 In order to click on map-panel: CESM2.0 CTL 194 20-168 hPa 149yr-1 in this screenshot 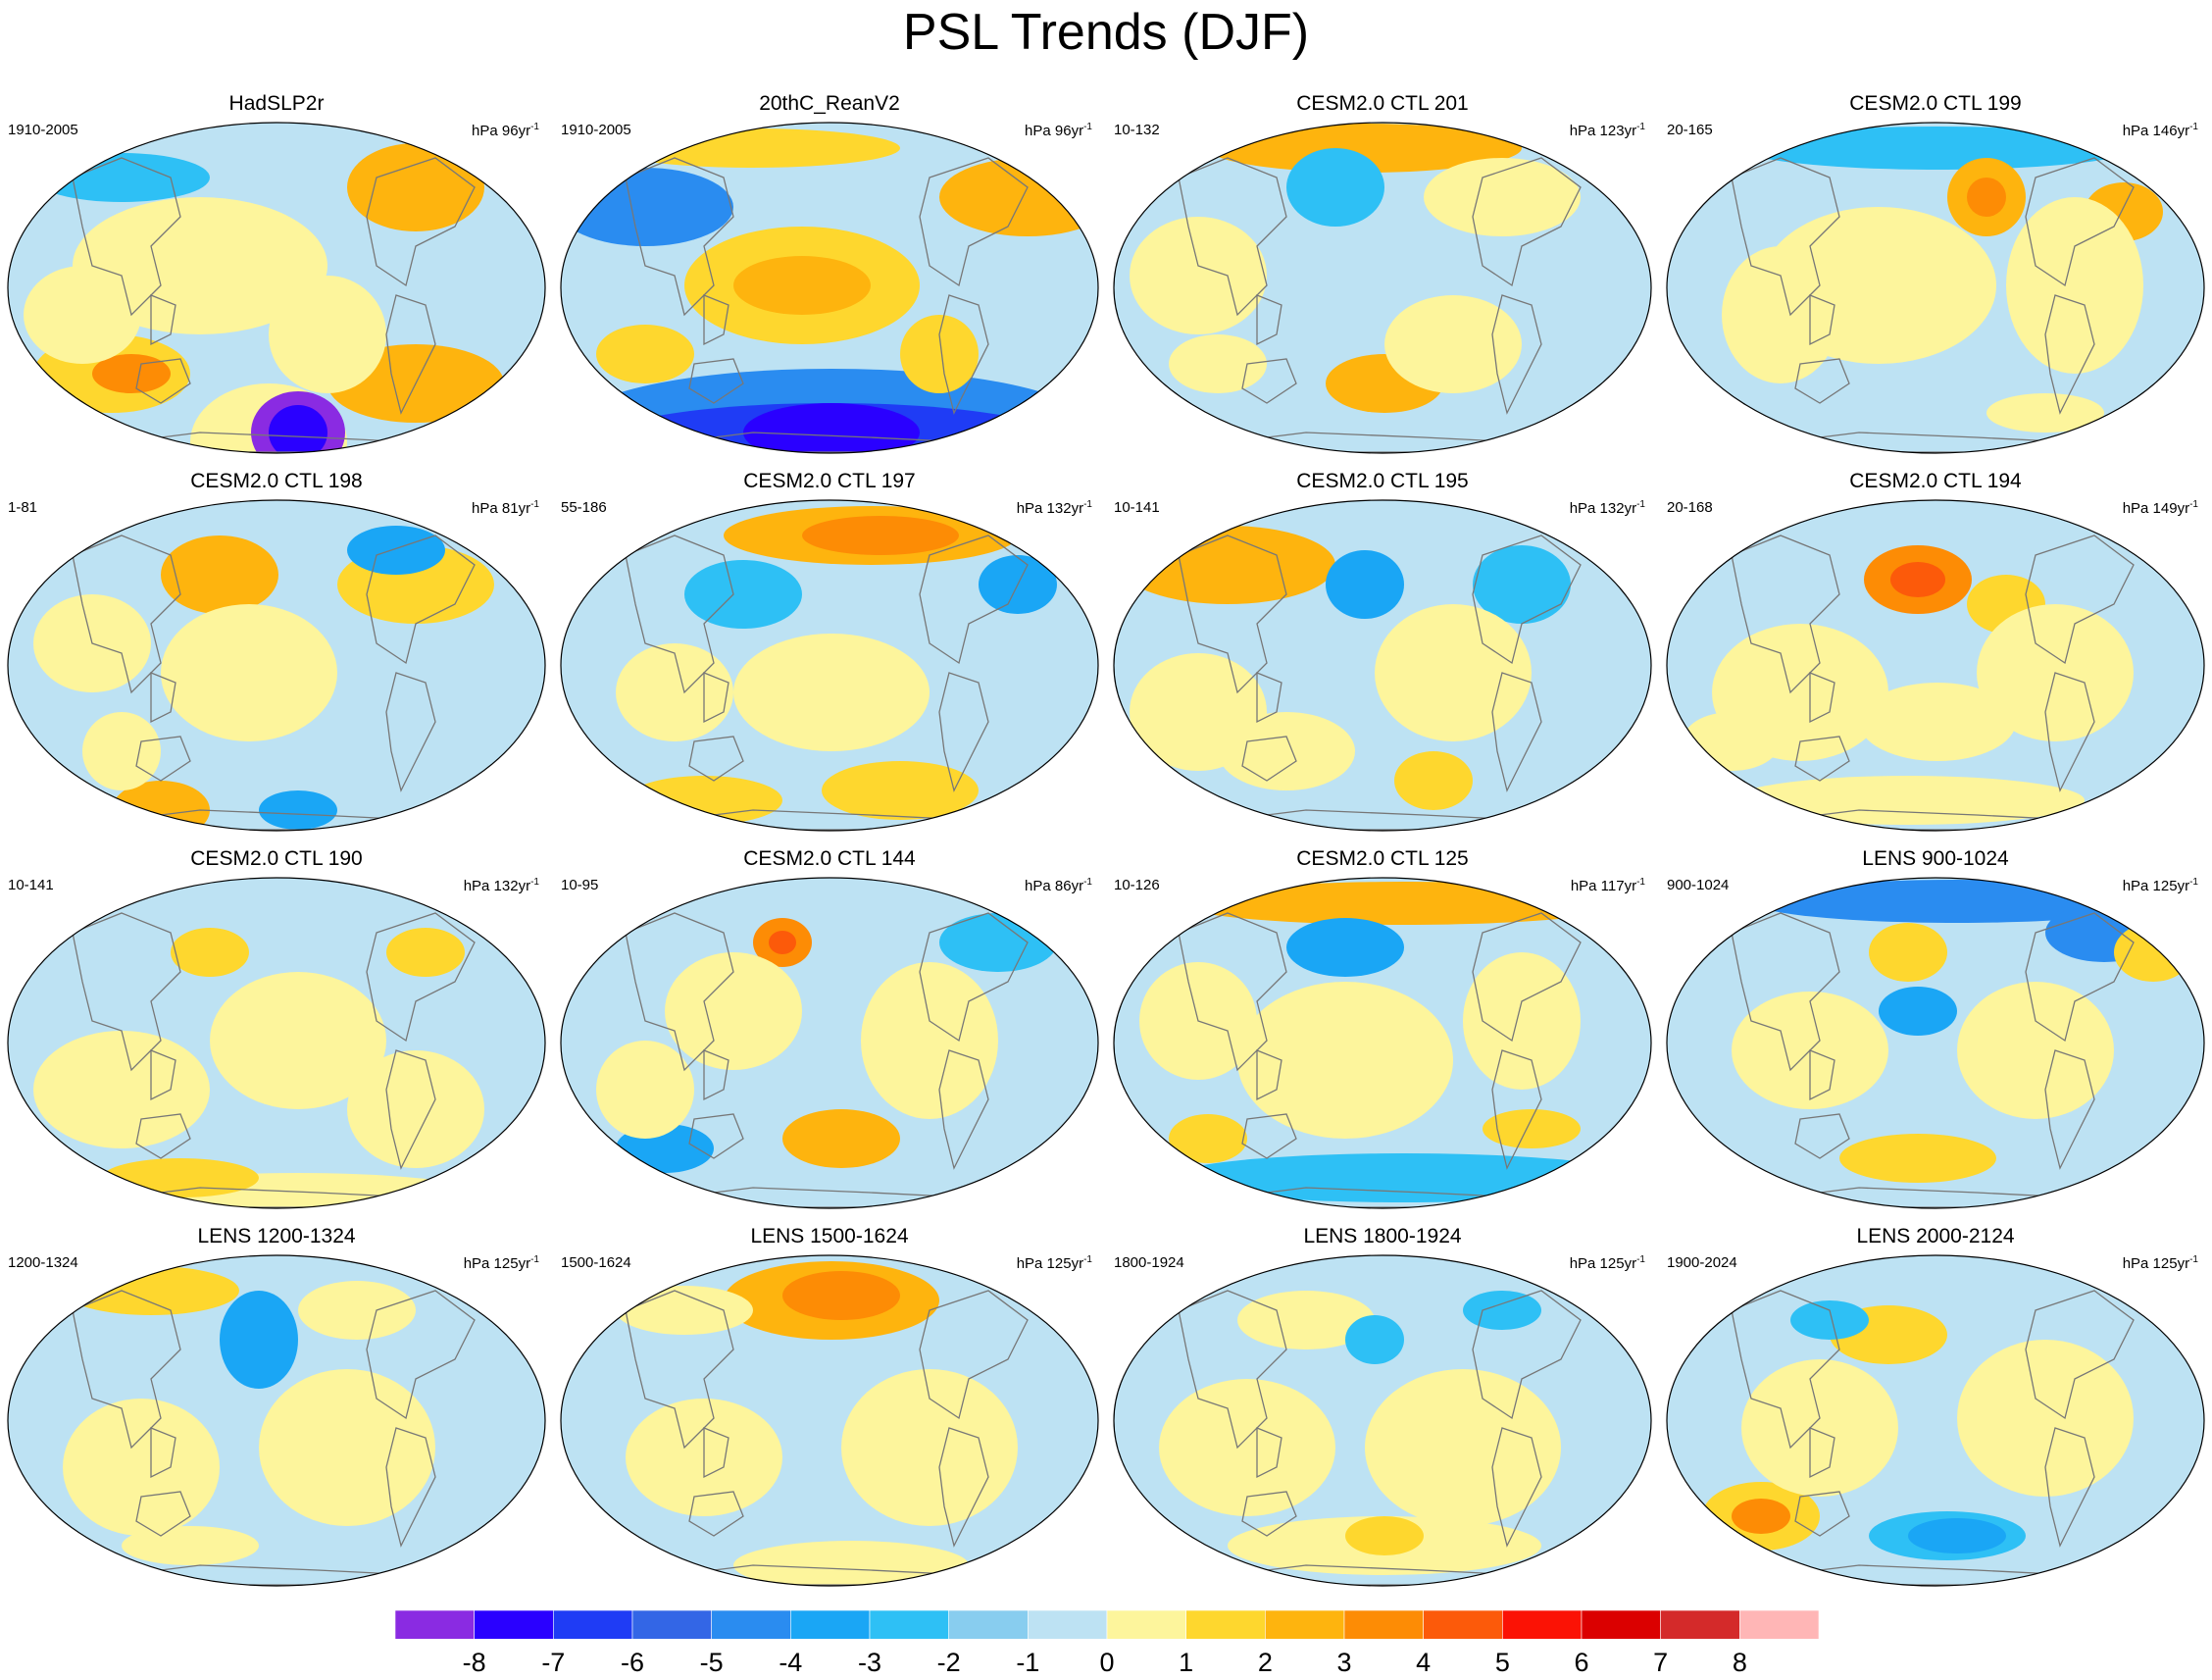, I will do `click(1935, 653)`.